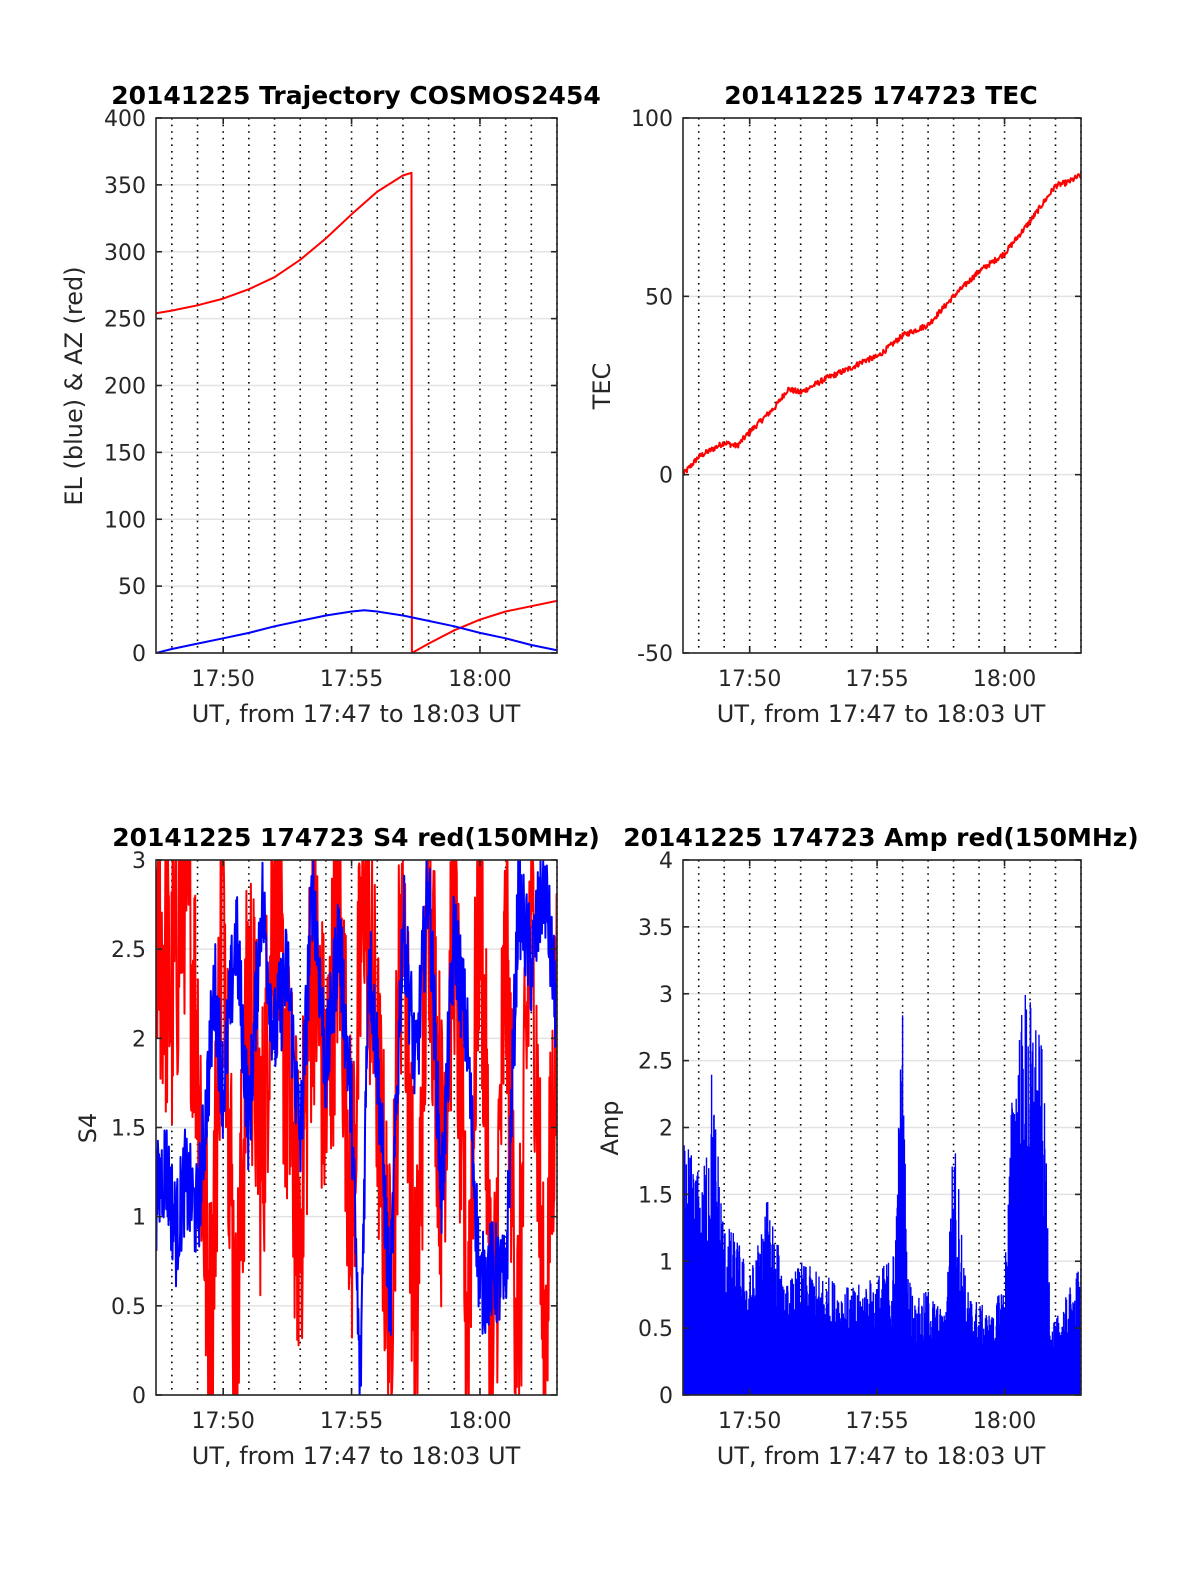 This screenshot has width=1200, height=1575. What do you see at coordinates (479, 679) in the screenshot?
I see `trajectory-x-tick-label: 18:00` at bounding box center [479, 679].